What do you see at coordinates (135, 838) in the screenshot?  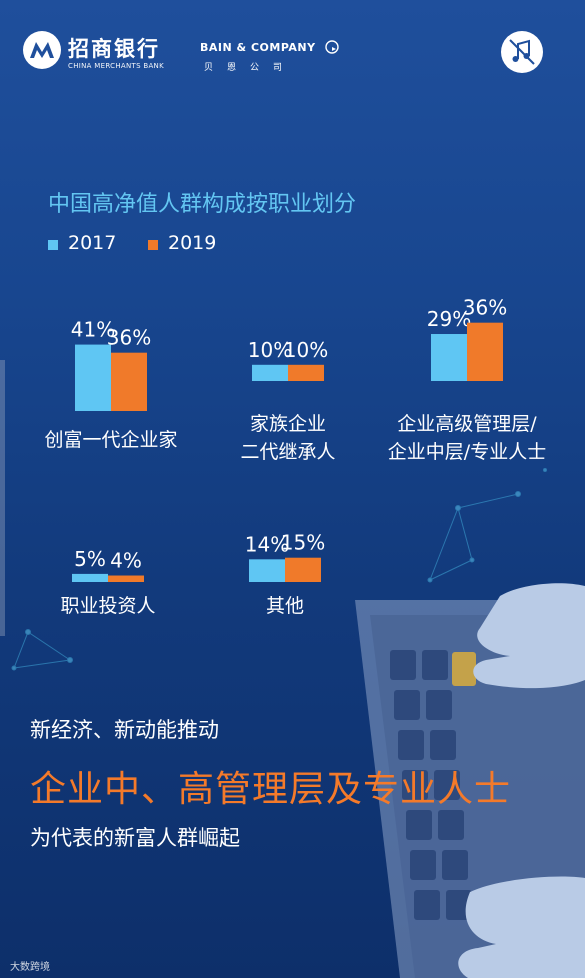 I see `slogan-line-3: 为代表的新富人群崛起` at bounding box center [135, 838].